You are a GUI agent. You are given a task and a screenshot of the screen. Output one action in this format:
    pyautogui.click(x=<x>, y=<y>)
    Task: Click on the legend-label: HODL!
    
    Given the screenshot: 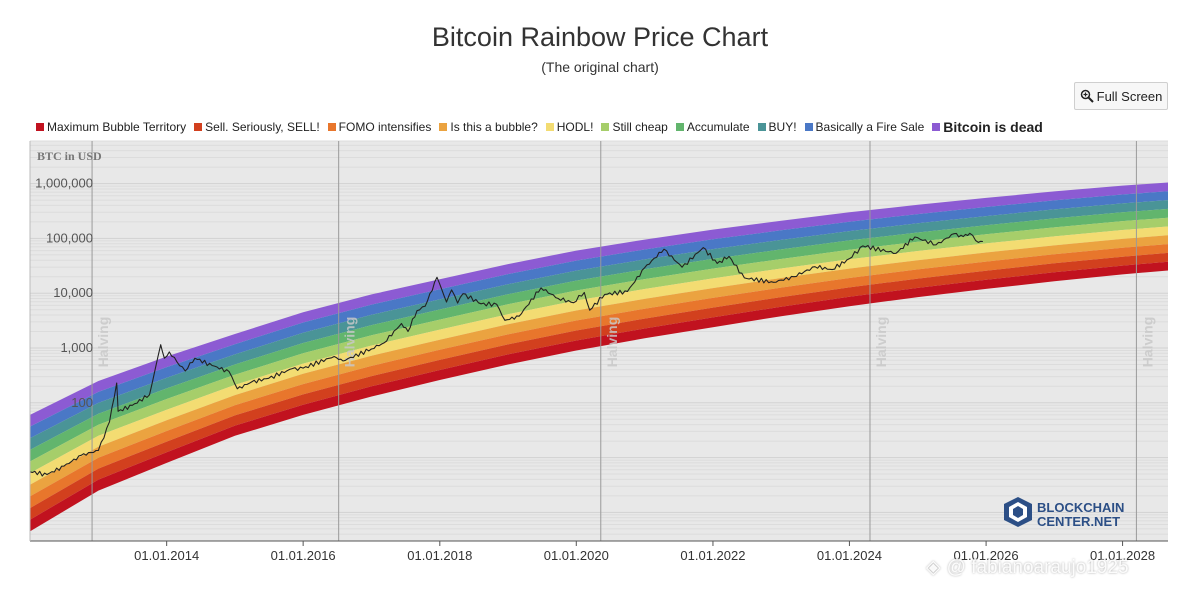 What is the action you would take?
    pyautogui.click(x=575, y=127)
    